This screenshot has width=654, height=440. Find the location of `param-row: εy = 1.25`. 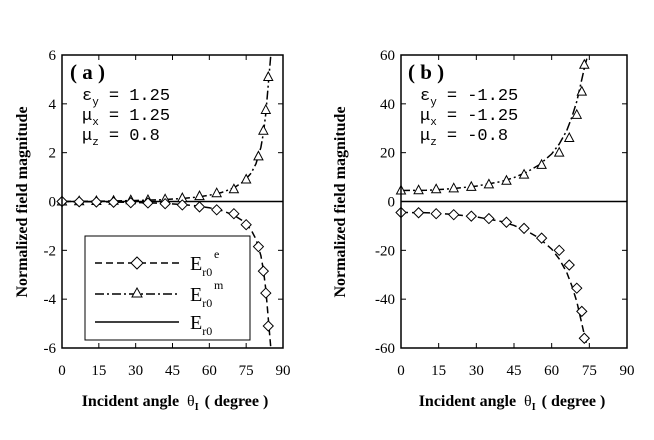

param-row: εy = 1.25 is located at coordinates (126, 98).